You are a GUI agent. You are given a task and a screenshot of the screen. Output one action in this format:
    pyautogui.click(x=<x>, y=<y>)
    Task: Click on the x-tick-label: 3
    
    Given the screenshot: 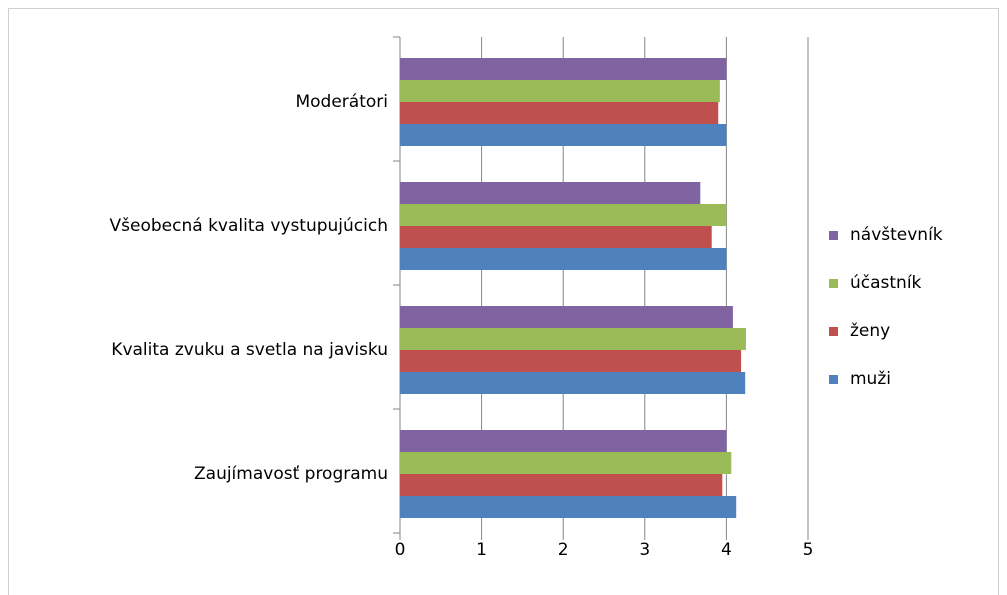 What is the action you would take?
    pyautogui.click(x=644, y=550)
    